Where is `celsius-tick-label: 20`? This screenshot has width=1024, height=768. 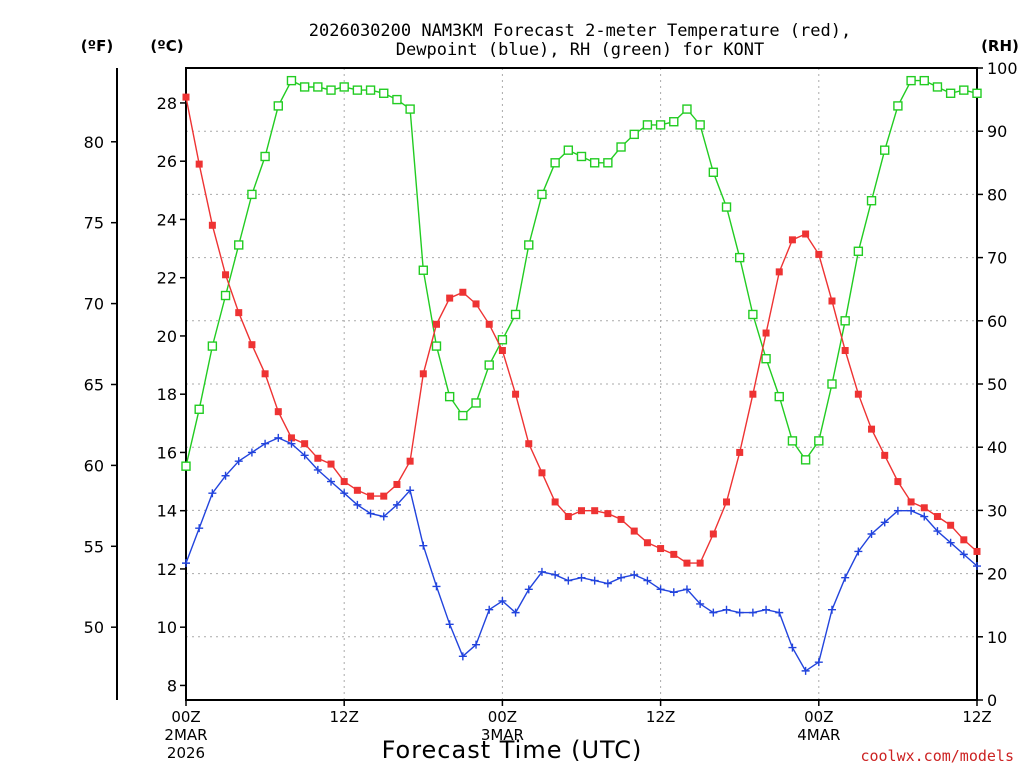 celsius-tick-label: 20 is located at coordinates (167, 336).